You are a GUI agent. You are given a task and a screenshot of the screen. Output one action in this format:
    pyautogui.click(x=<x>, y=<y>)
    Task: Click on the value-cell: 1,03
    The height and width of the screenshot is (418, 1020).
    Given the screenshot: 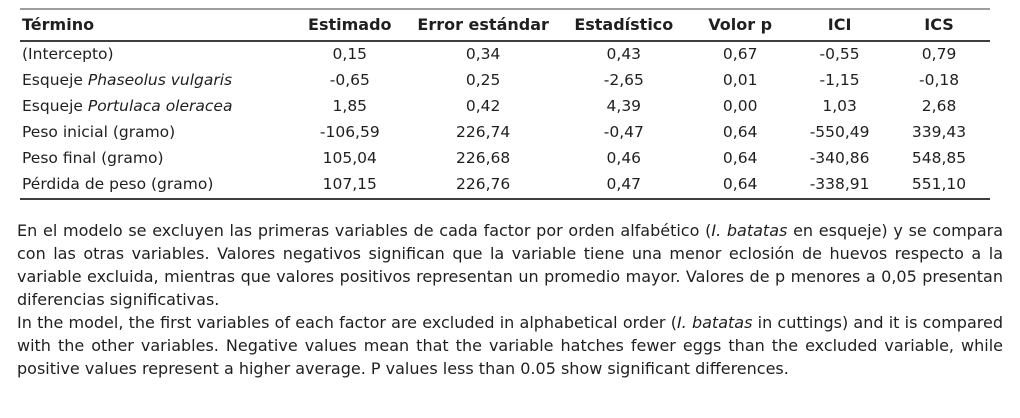 What is the action you would take?
    pyautogui.click(x=839, y=106)
    